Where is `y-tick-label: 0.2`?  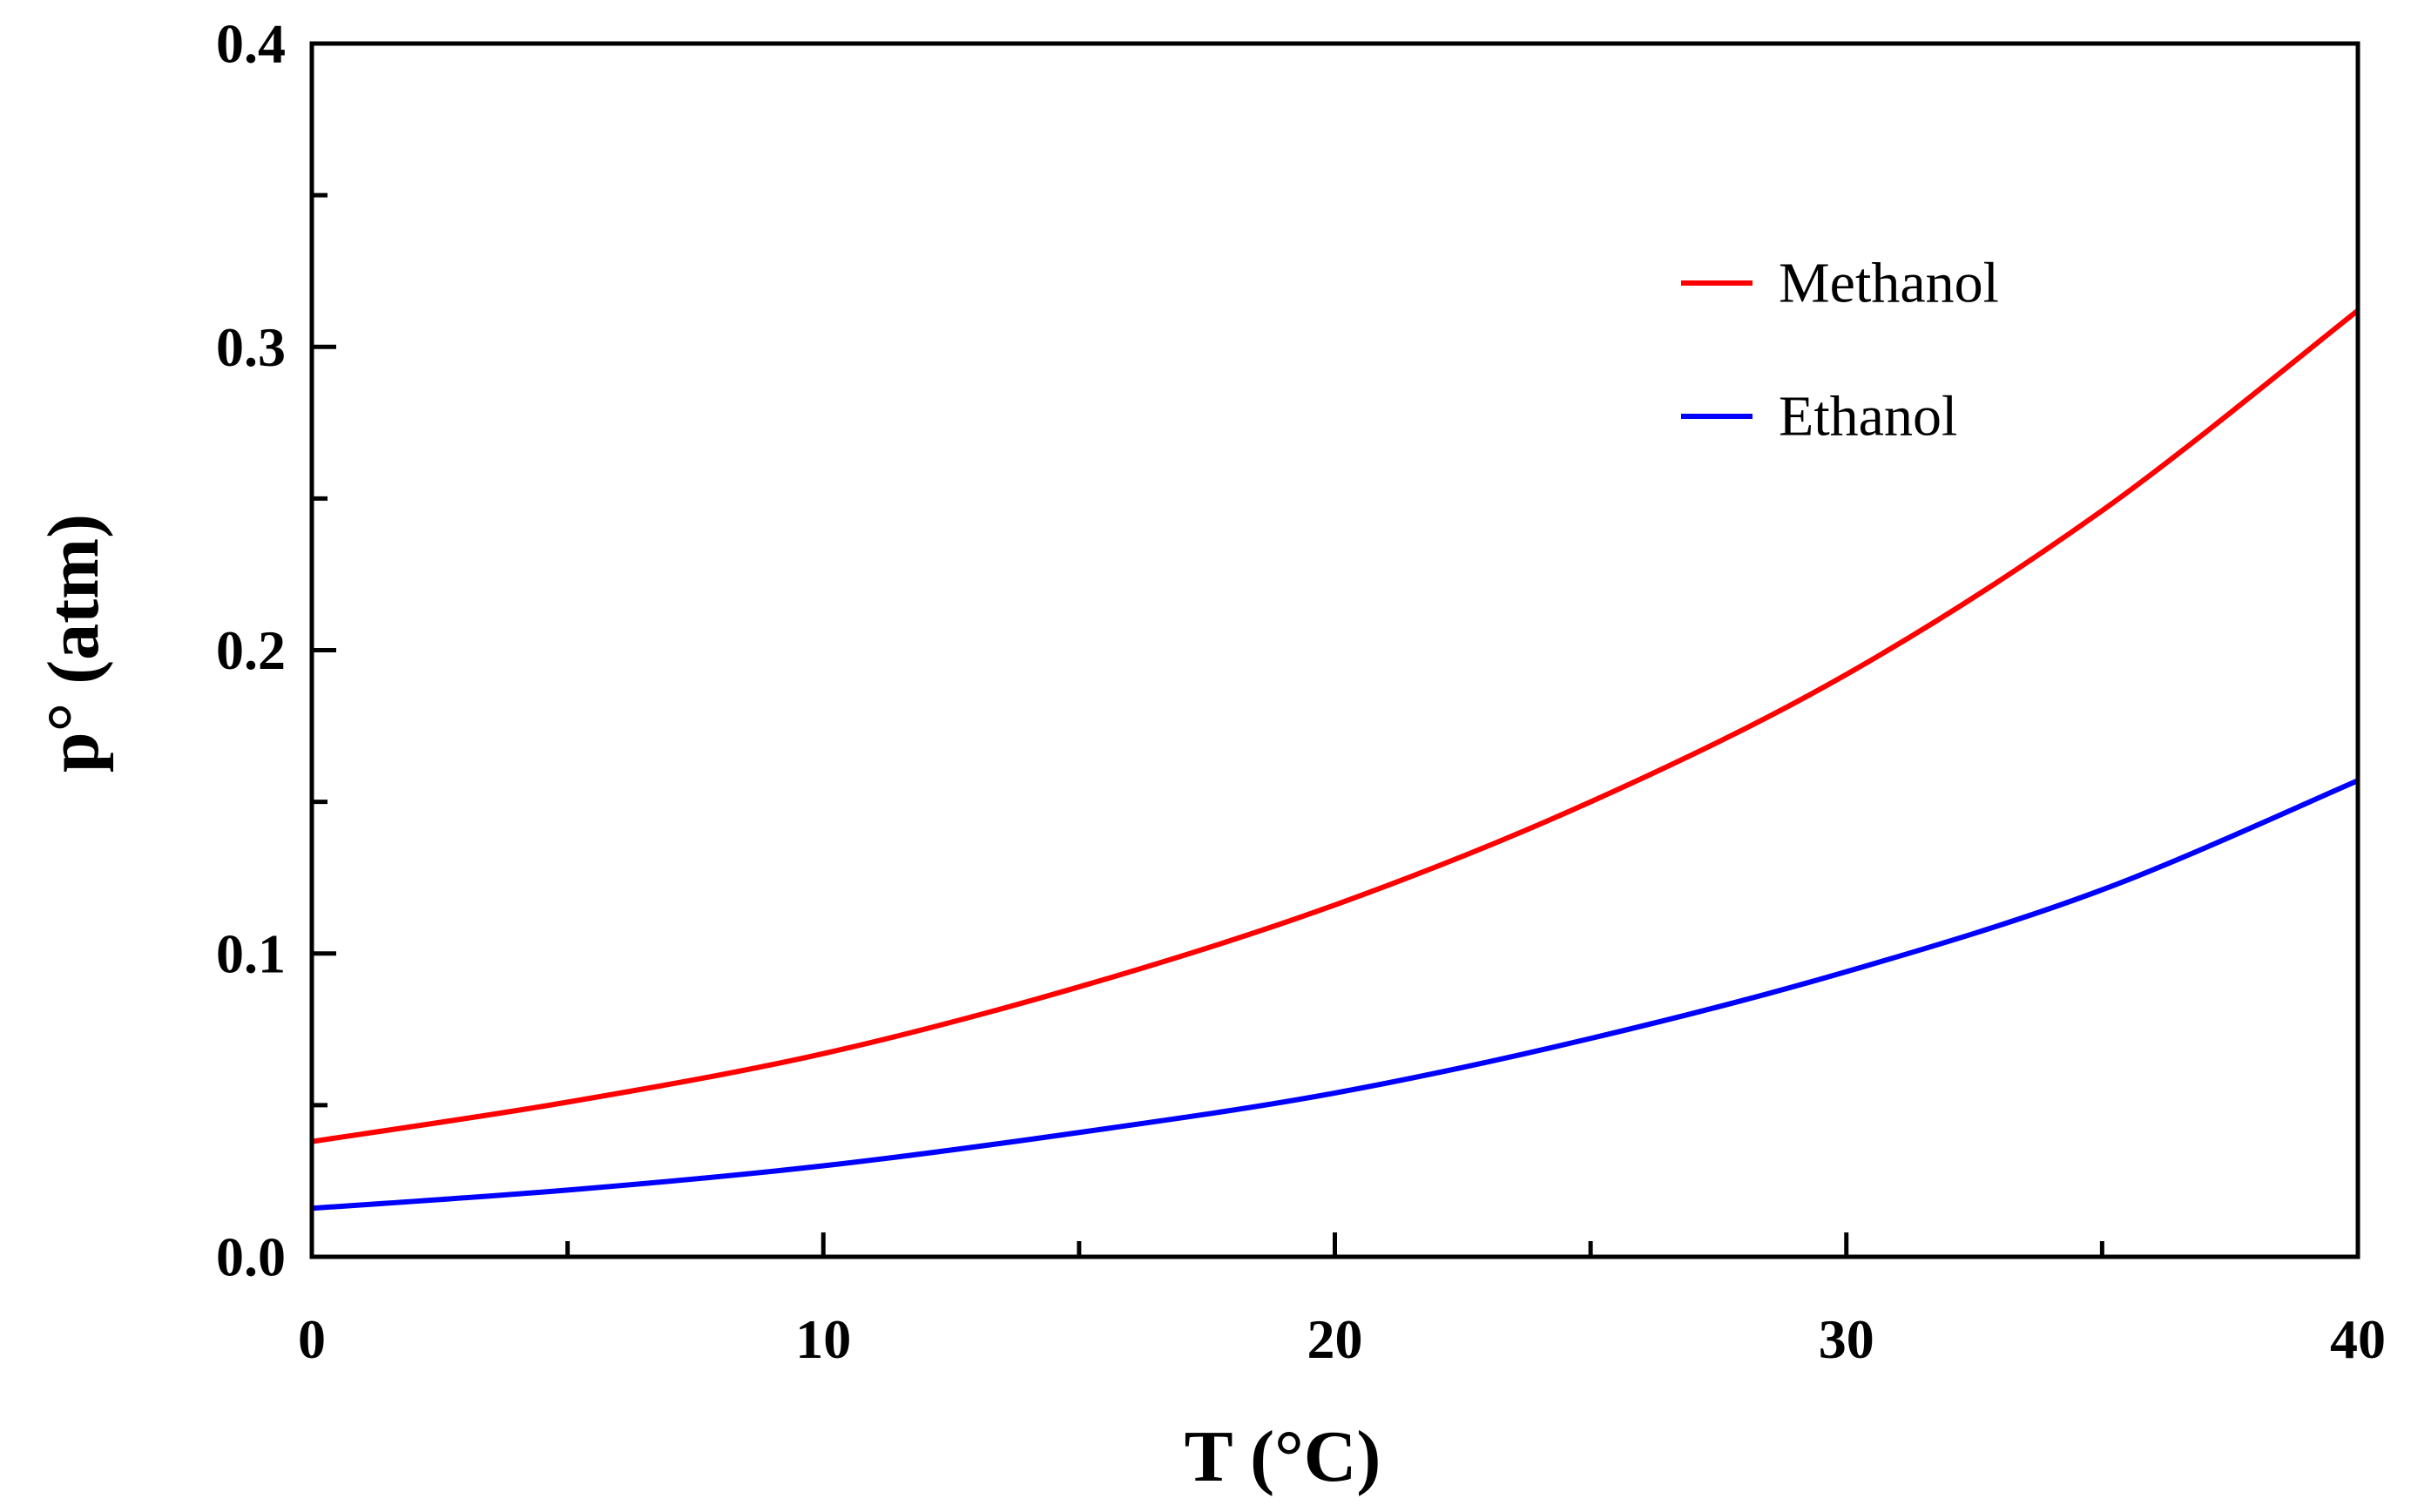 y-tick-label: 0.2 is located at coordinates (251, 650).